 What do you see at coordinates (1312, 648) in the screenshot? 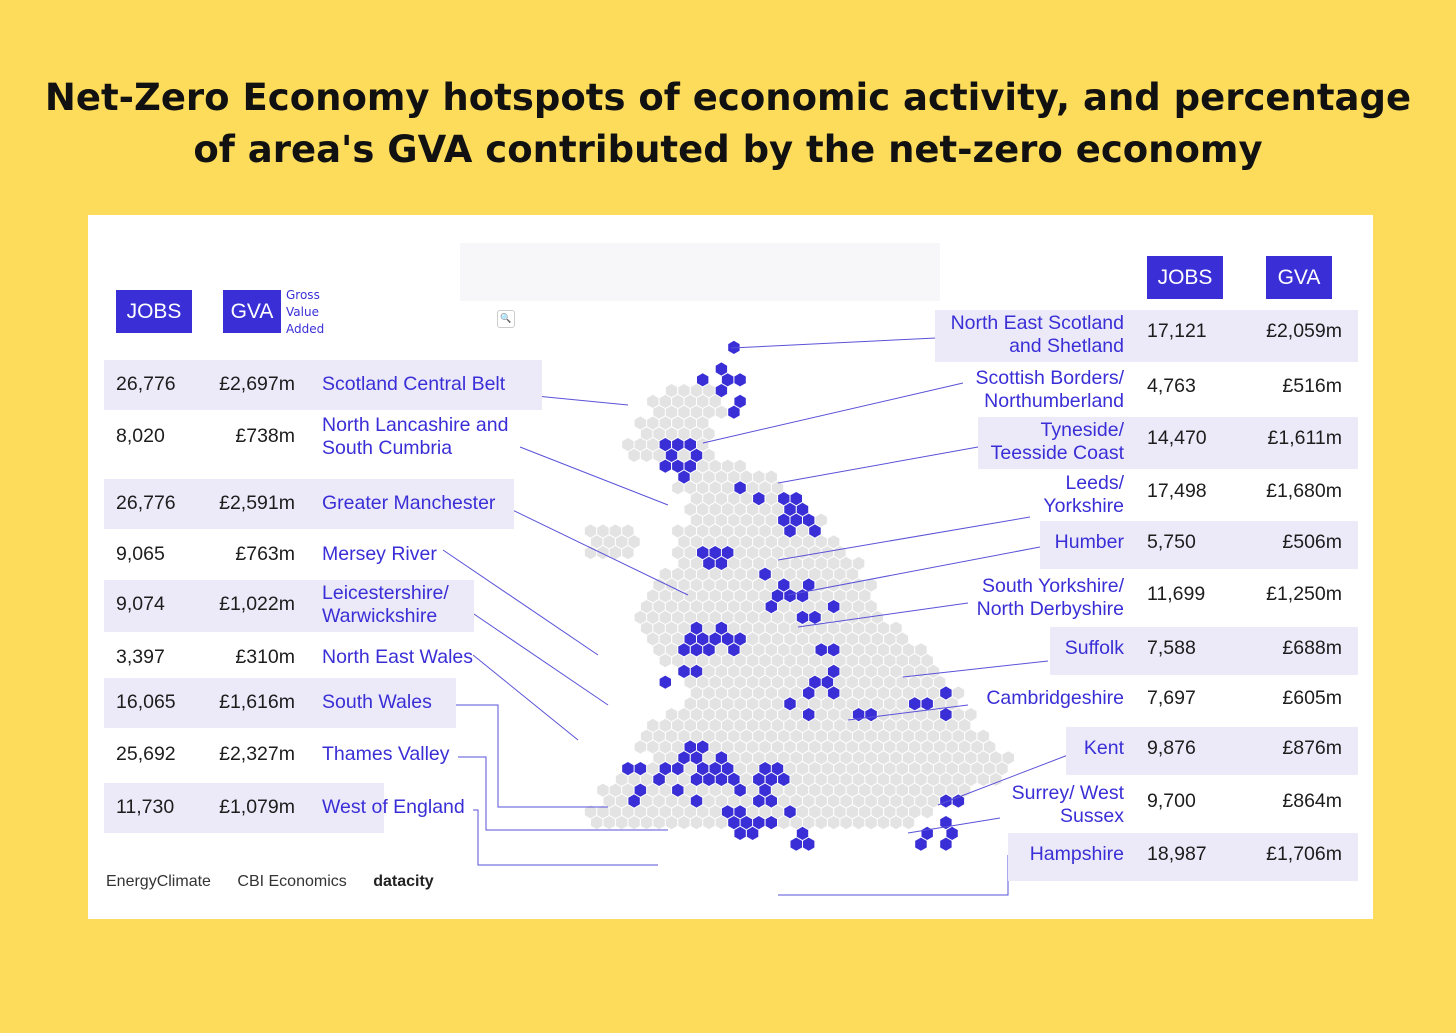
I see `gva-value: £688m` at bounding box center [1312, 648].